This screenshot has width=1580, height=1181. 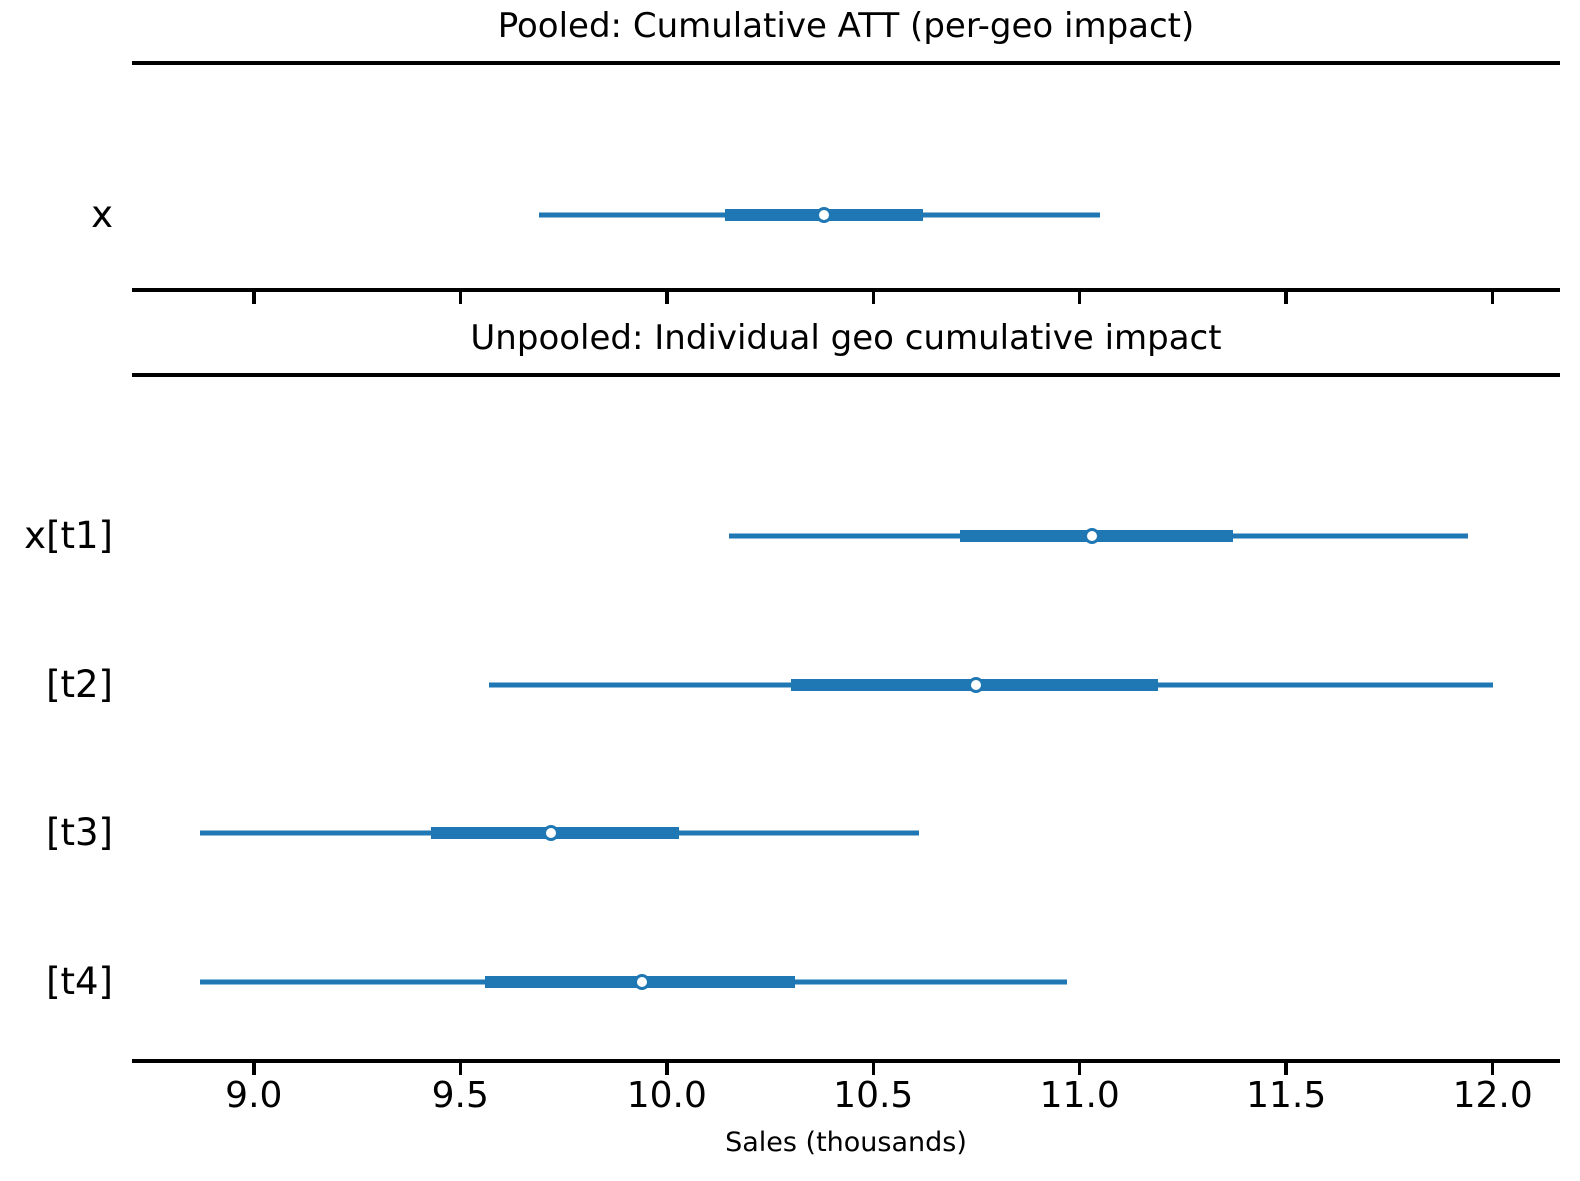 I want to click on x-axis-tick-label: 10.5, so click(x=873, y=1095).